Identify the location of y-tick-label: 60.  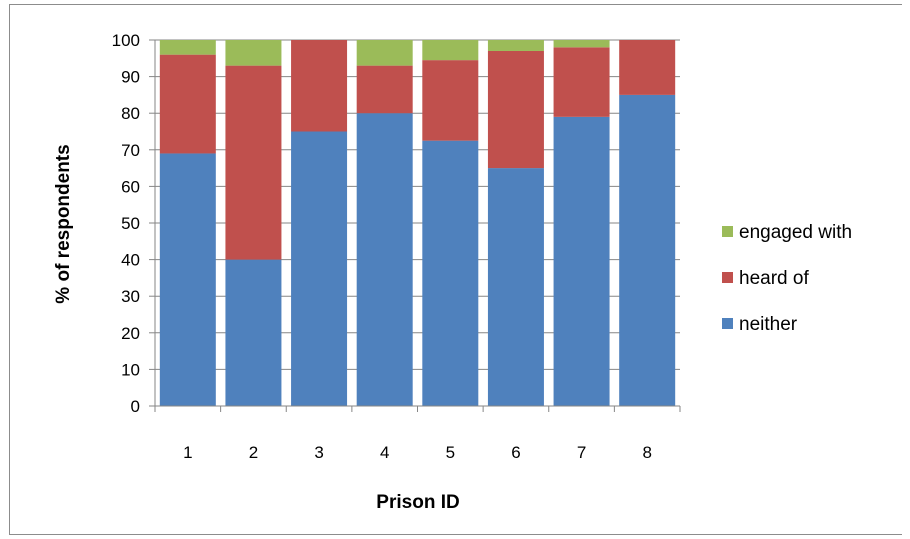
(130, 186).